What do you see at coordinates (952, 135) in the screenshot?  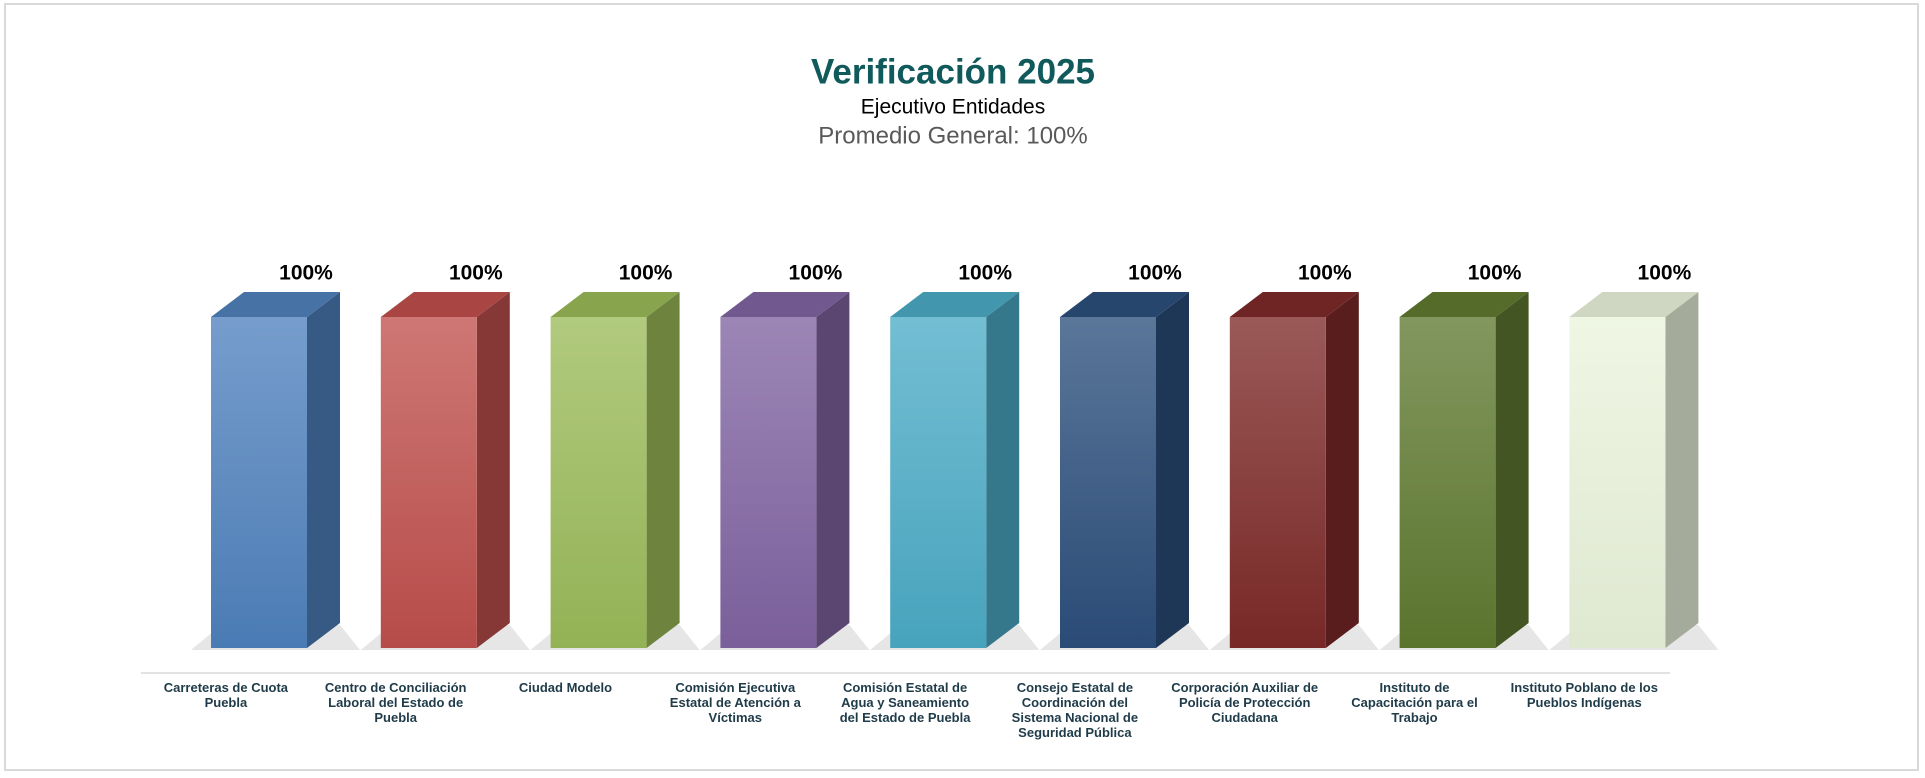 I see `chart-summary: Promedio General: 100%` at bounding box center [952, 135].